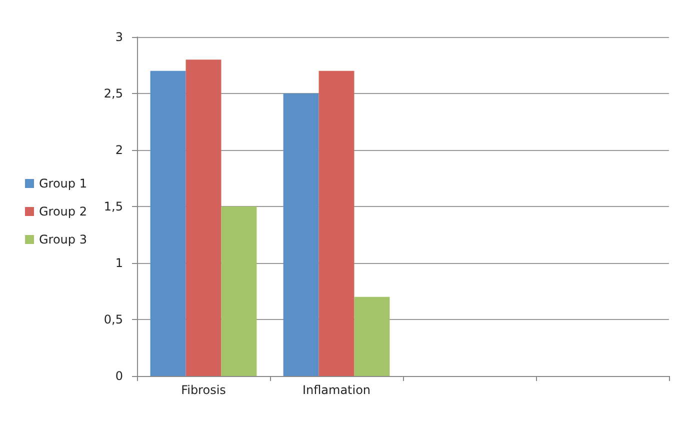 This screenshot has width=675, height=423. I want to click on x-tick-label: Fibrosis, so click(203, 390).